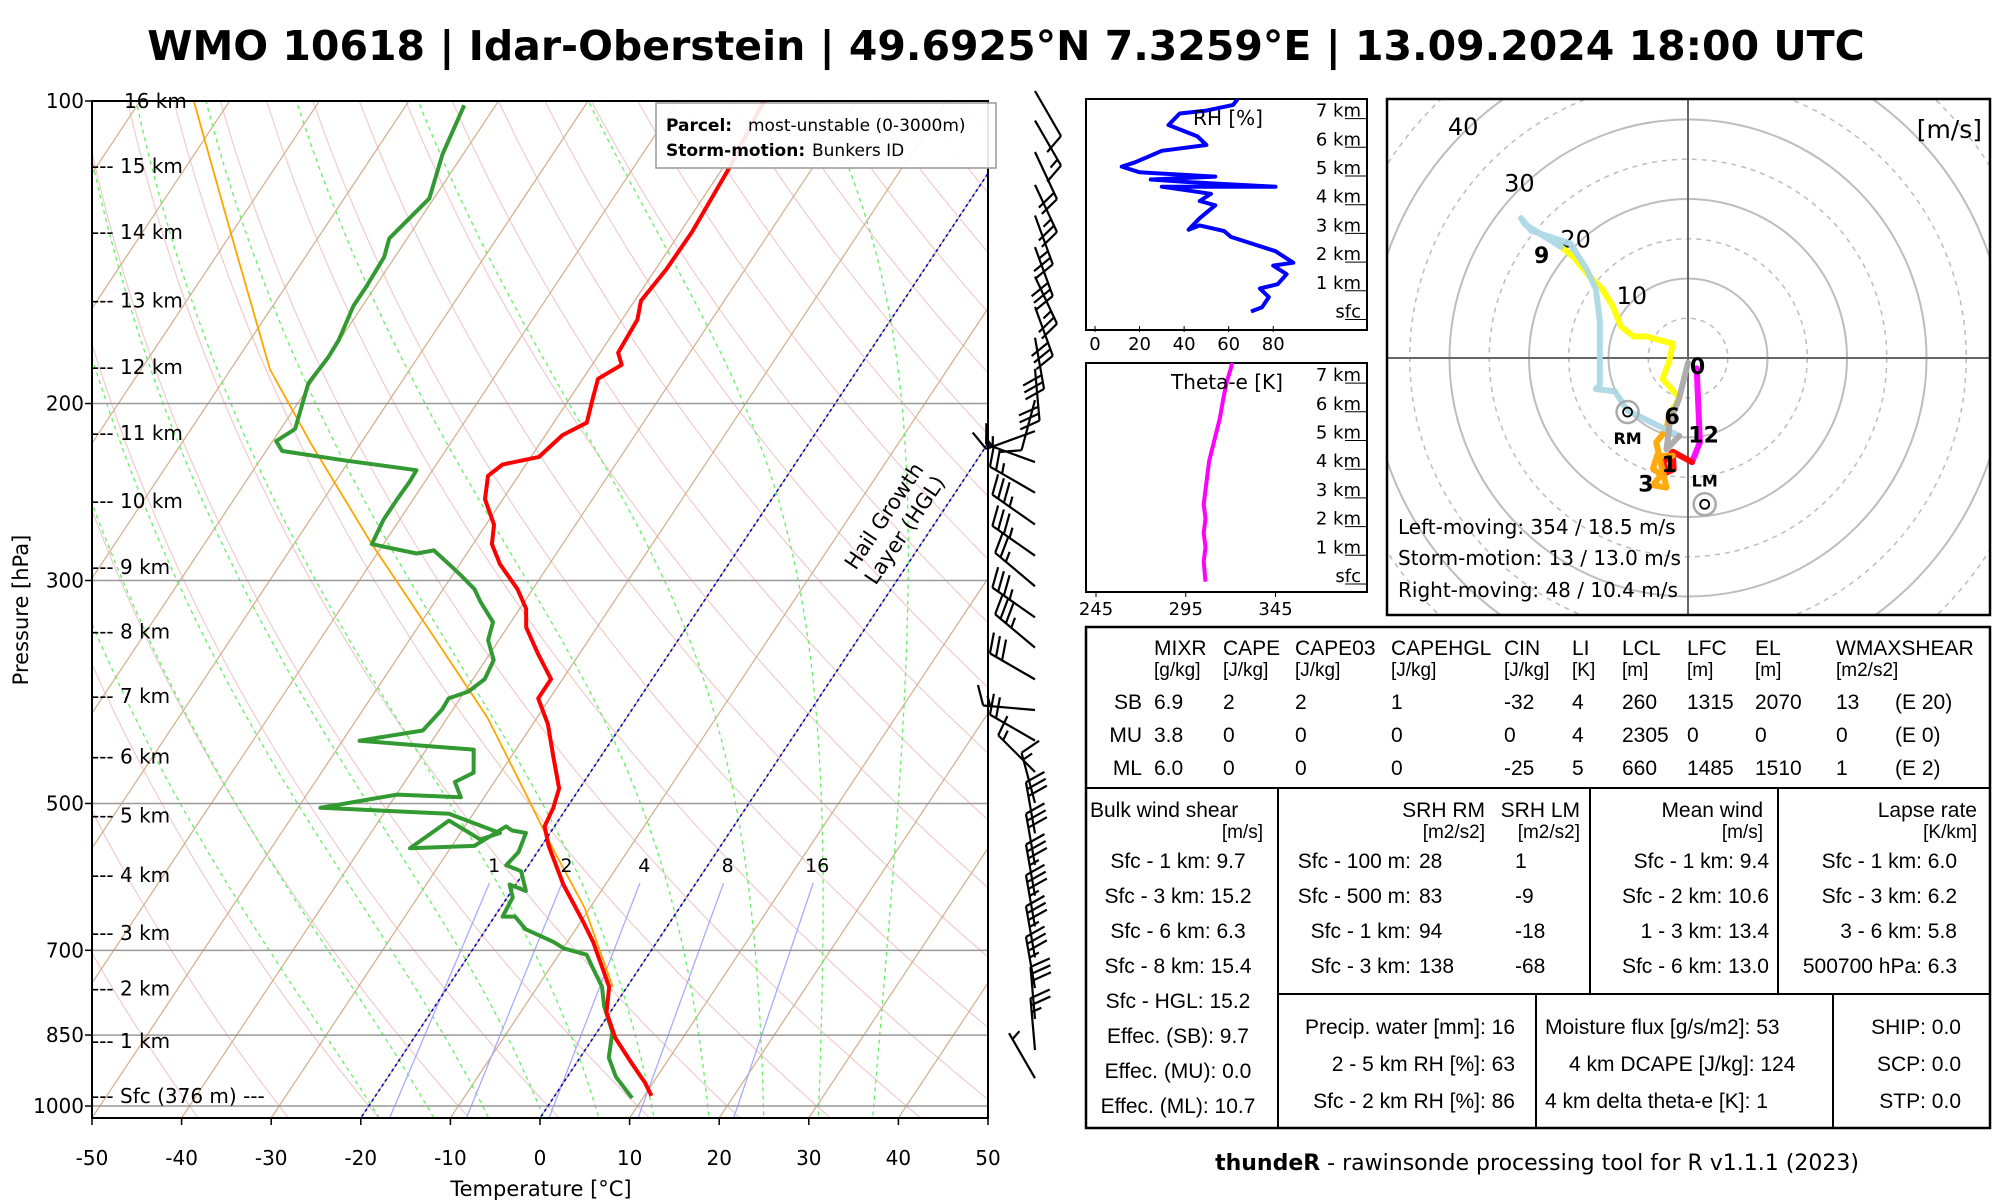  I want to click on srh-rm-value: 83, so click(1430, 896).